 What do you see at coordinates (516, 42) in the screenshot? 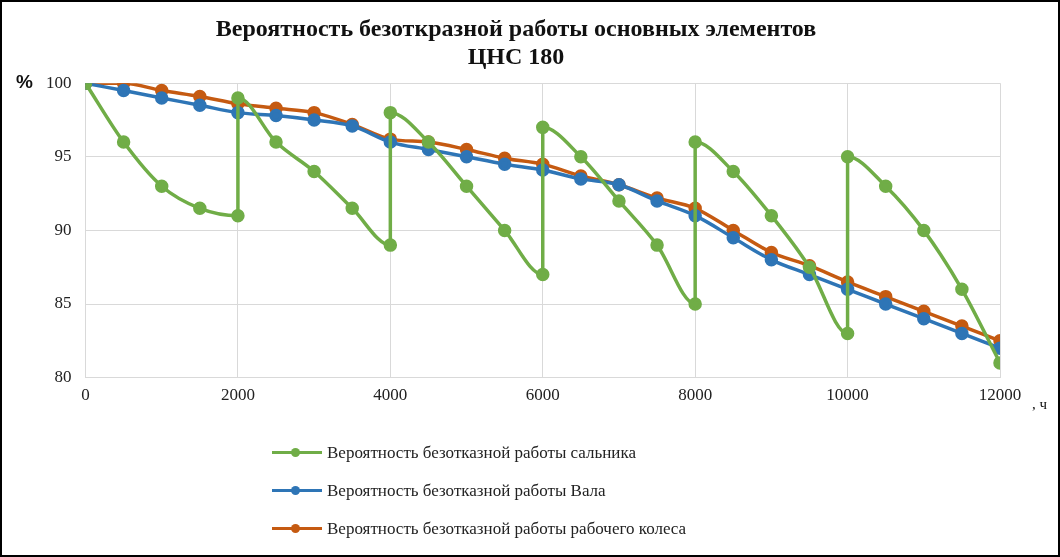
I see `chart-title: Вероятность безоткразной работы основных элементов ЦНС 180` at bounding box center [516, 42].